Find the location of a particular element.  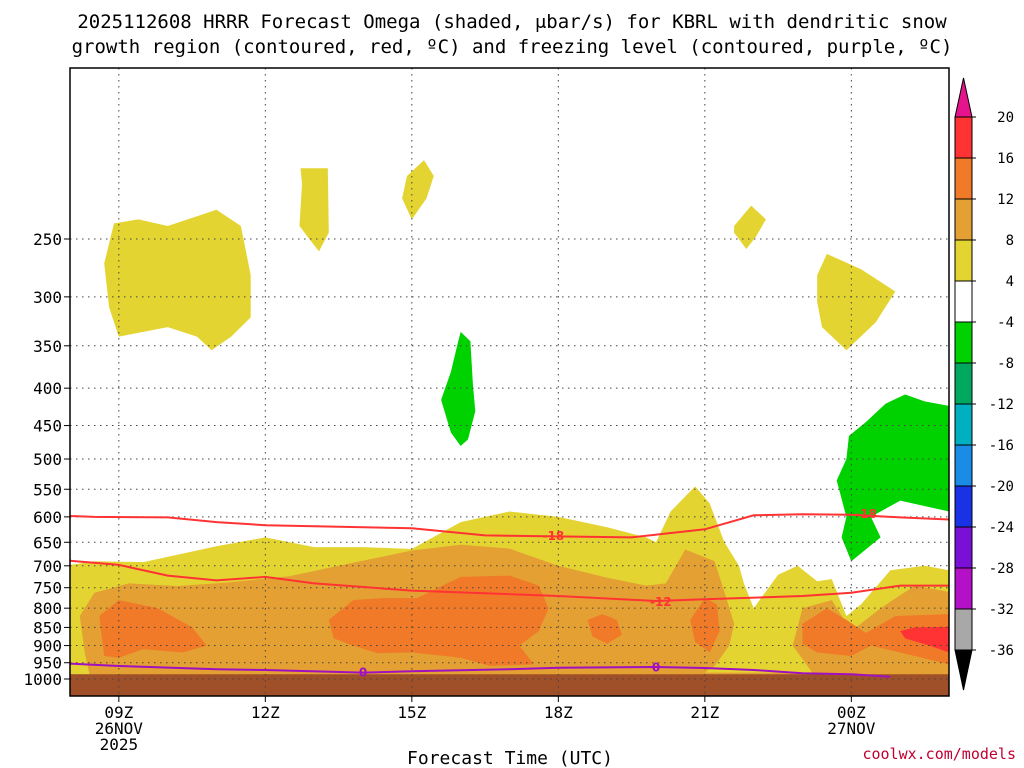

colorbar-label-14: -36 is located at coordinates (1001, 651).